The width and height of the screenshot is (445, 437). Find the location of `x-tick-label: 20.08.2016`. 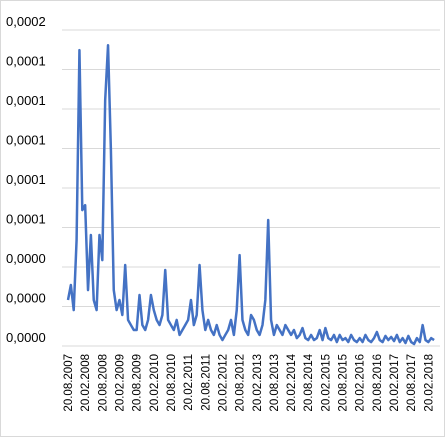

x-tick-label: 20.08.2016 is located at coordinates (378, 383).